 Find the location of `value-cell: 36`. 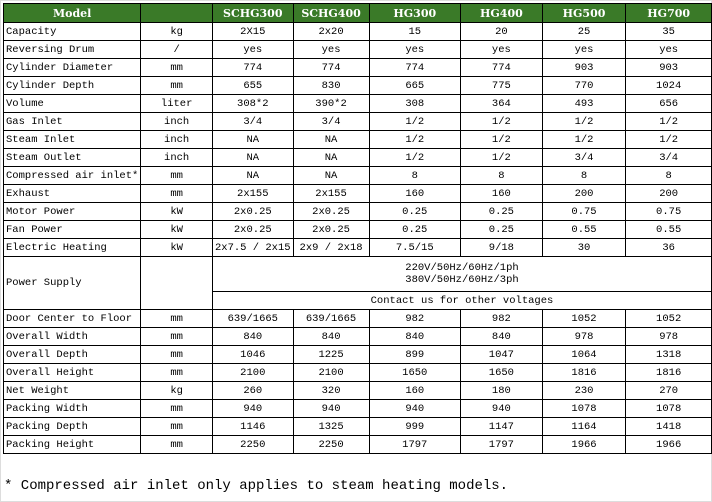

value-cell: 36 is located at coordinates (668, 247).